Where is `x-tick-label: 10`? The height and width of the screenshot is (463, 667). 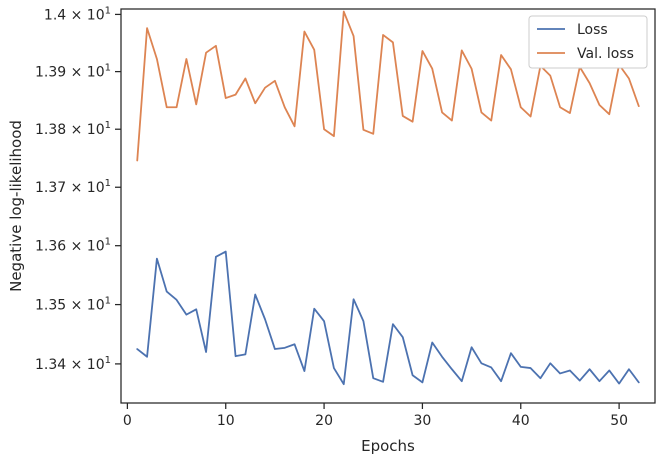 x-tick-label: 10 is located at coordinates (226, 421).